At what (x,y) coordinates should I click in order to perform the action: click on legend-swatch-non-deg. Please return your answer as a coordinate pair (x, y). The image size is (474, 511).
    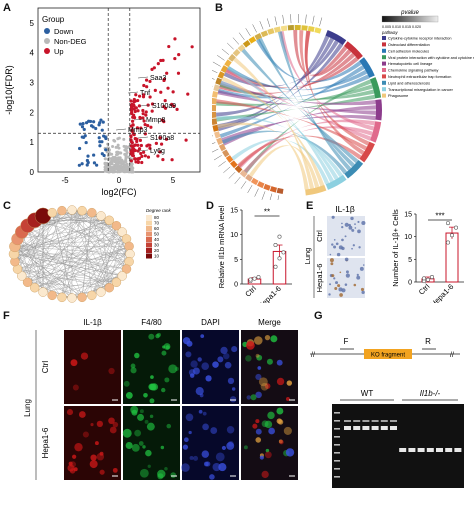
    Looking at the image, I should click on (47, 41).